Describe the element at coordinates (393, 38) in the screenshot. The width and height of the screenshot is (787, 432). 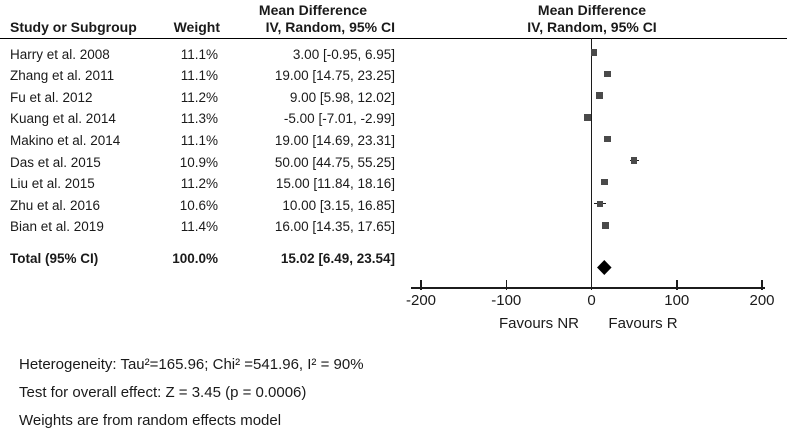
I see `header-divider` at that location.